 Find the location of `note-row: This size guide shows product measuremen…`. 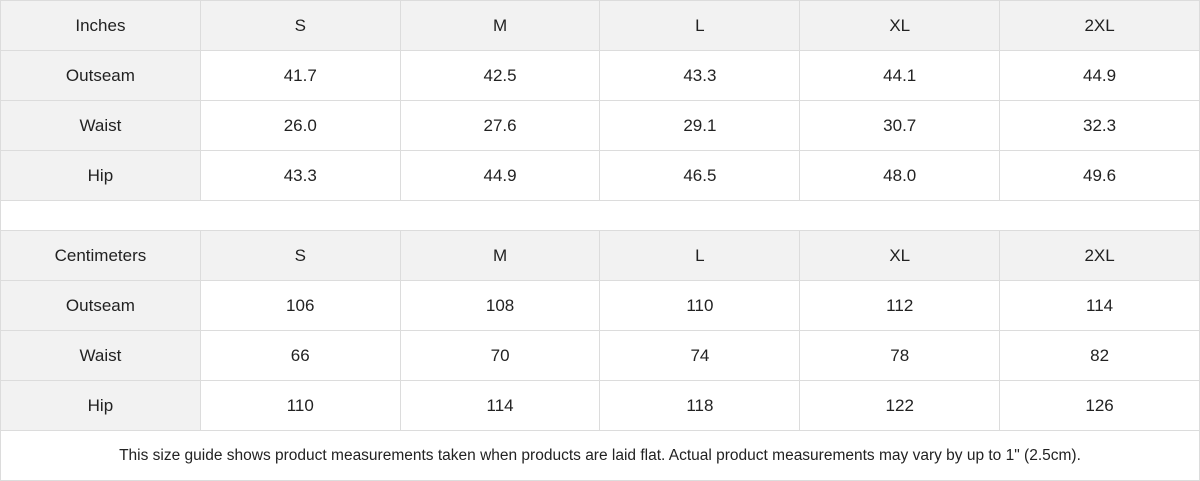

note-row: This size guide shows product measuremen… is located at coordinates (600, 455).